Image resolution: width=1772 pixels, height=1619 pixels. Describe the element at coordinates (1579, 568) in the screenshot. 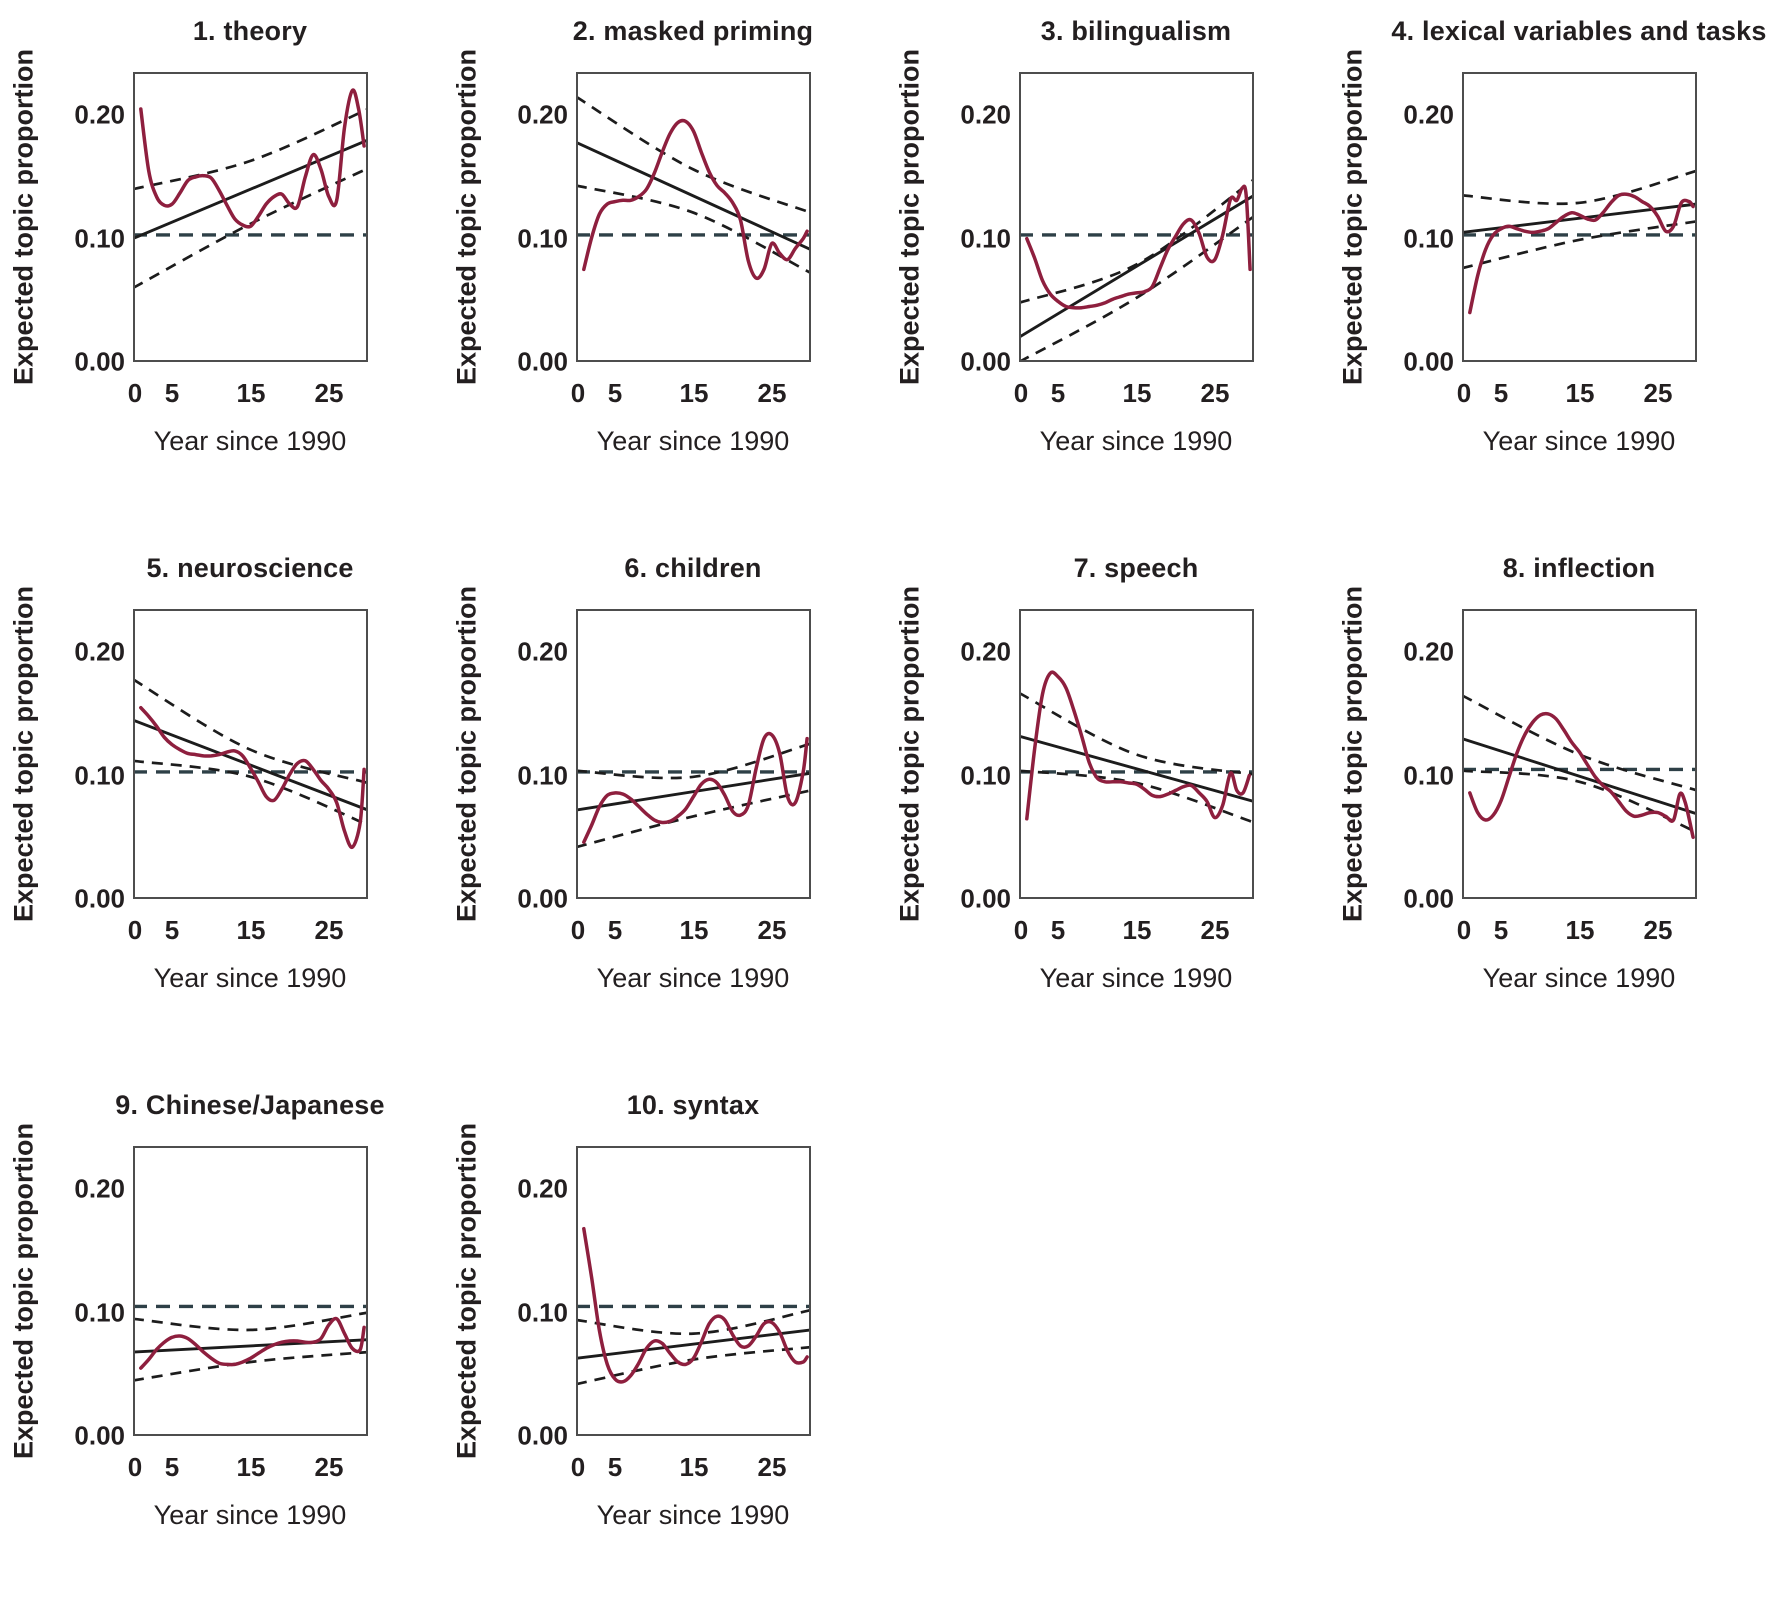

I see `chart-title: 8. inflection` at that location.